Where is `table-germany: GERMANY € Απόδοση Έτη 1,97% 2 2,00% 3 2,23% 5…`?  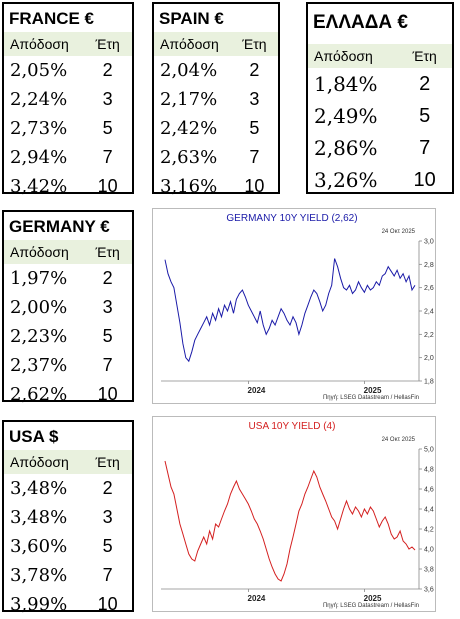
table-germany: GERMANY € Απόδοση Έτη 1,97% 2 2,00% 3 2,23% 5… is located at coordinates (68, 307).